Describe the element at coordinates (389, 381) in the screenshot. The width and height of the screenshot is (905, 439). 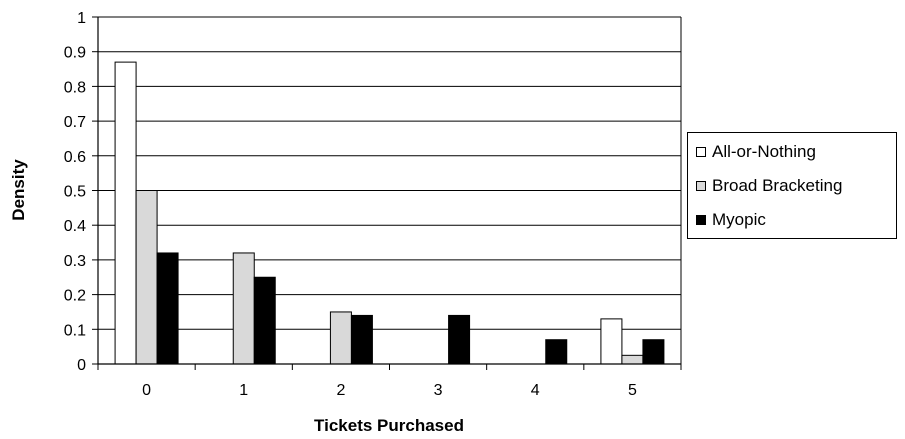
I see `x-axis-ticks: 0 1 2 3 4 5` at that location.